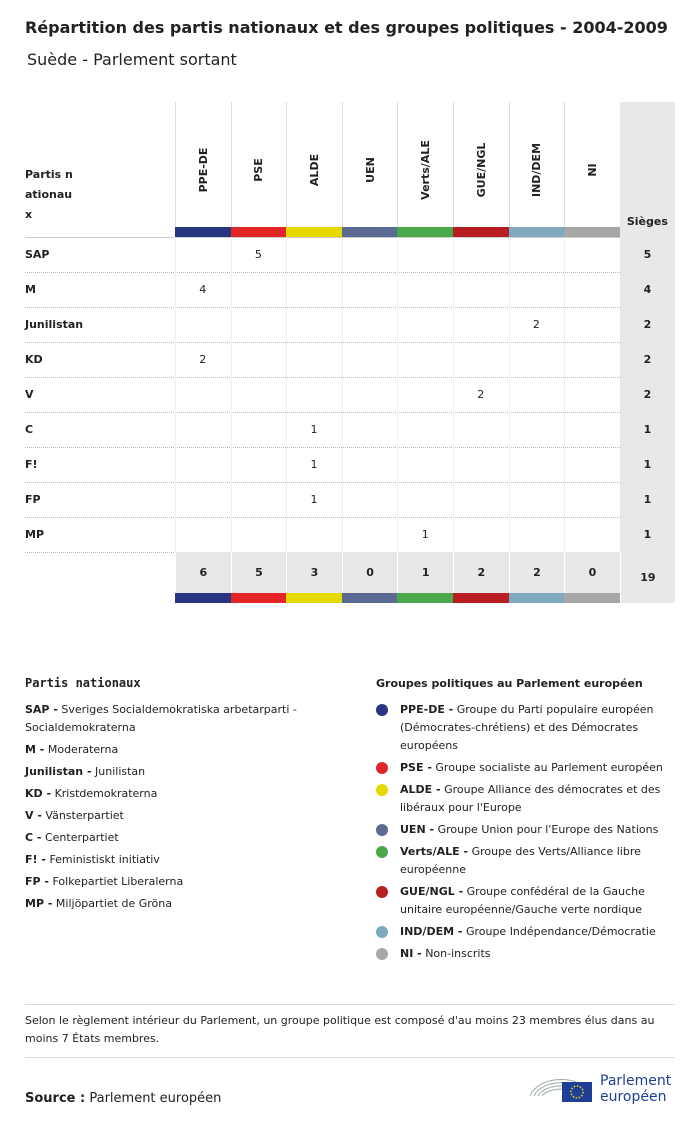 This screenshot has height=1125, width=700. I want to click on subtitle: Suède - Parlement sortant, so click(132, 59).